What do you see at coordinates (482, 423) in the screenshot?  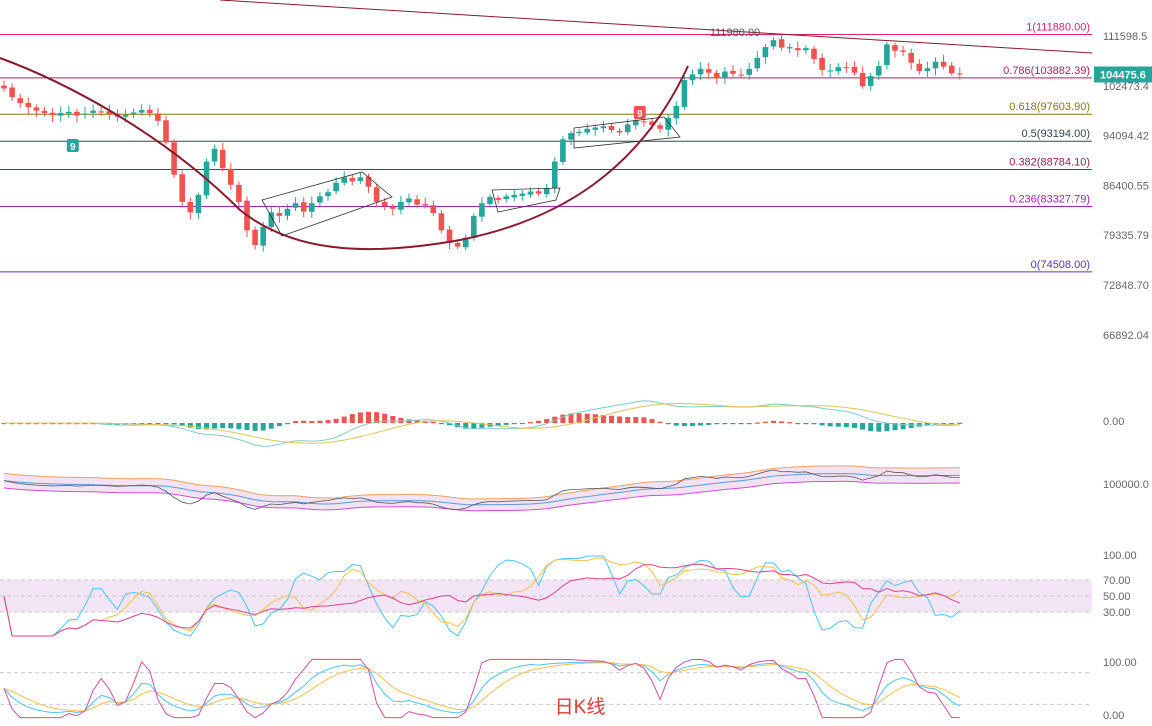 I see `macd-panel` at bounding box center [482, 423].